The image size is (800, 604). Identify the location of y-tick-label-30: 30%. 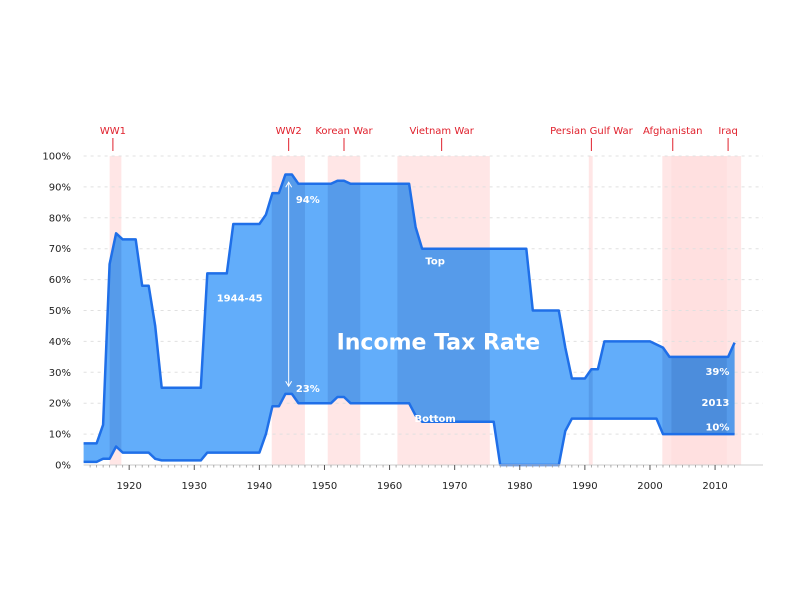
(60, 373).